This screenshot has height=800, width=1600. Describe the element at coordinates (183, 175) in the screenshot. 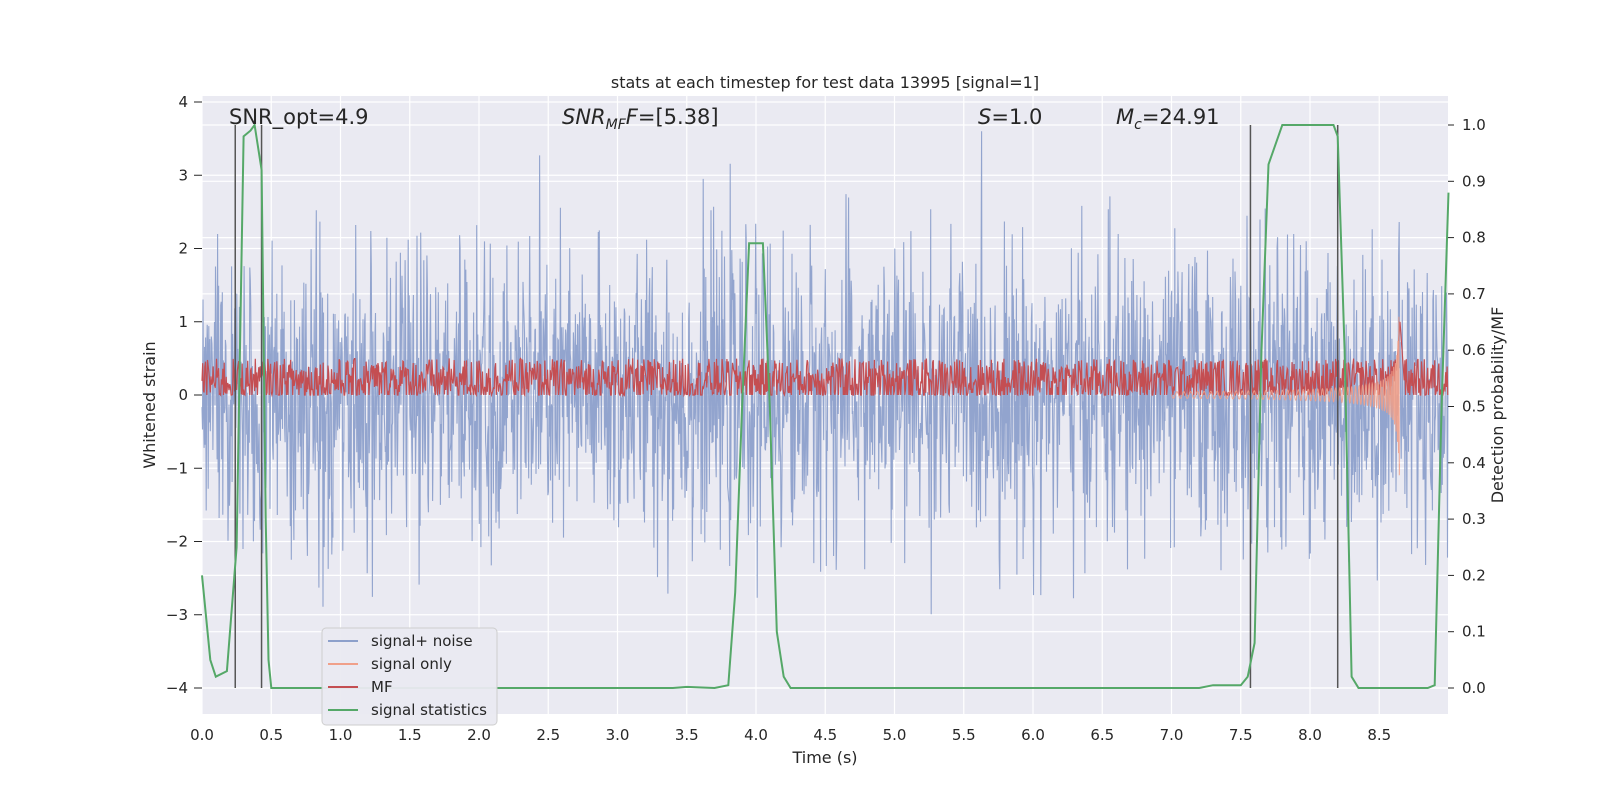

I see `y-left-tick-label: 3` at that location.